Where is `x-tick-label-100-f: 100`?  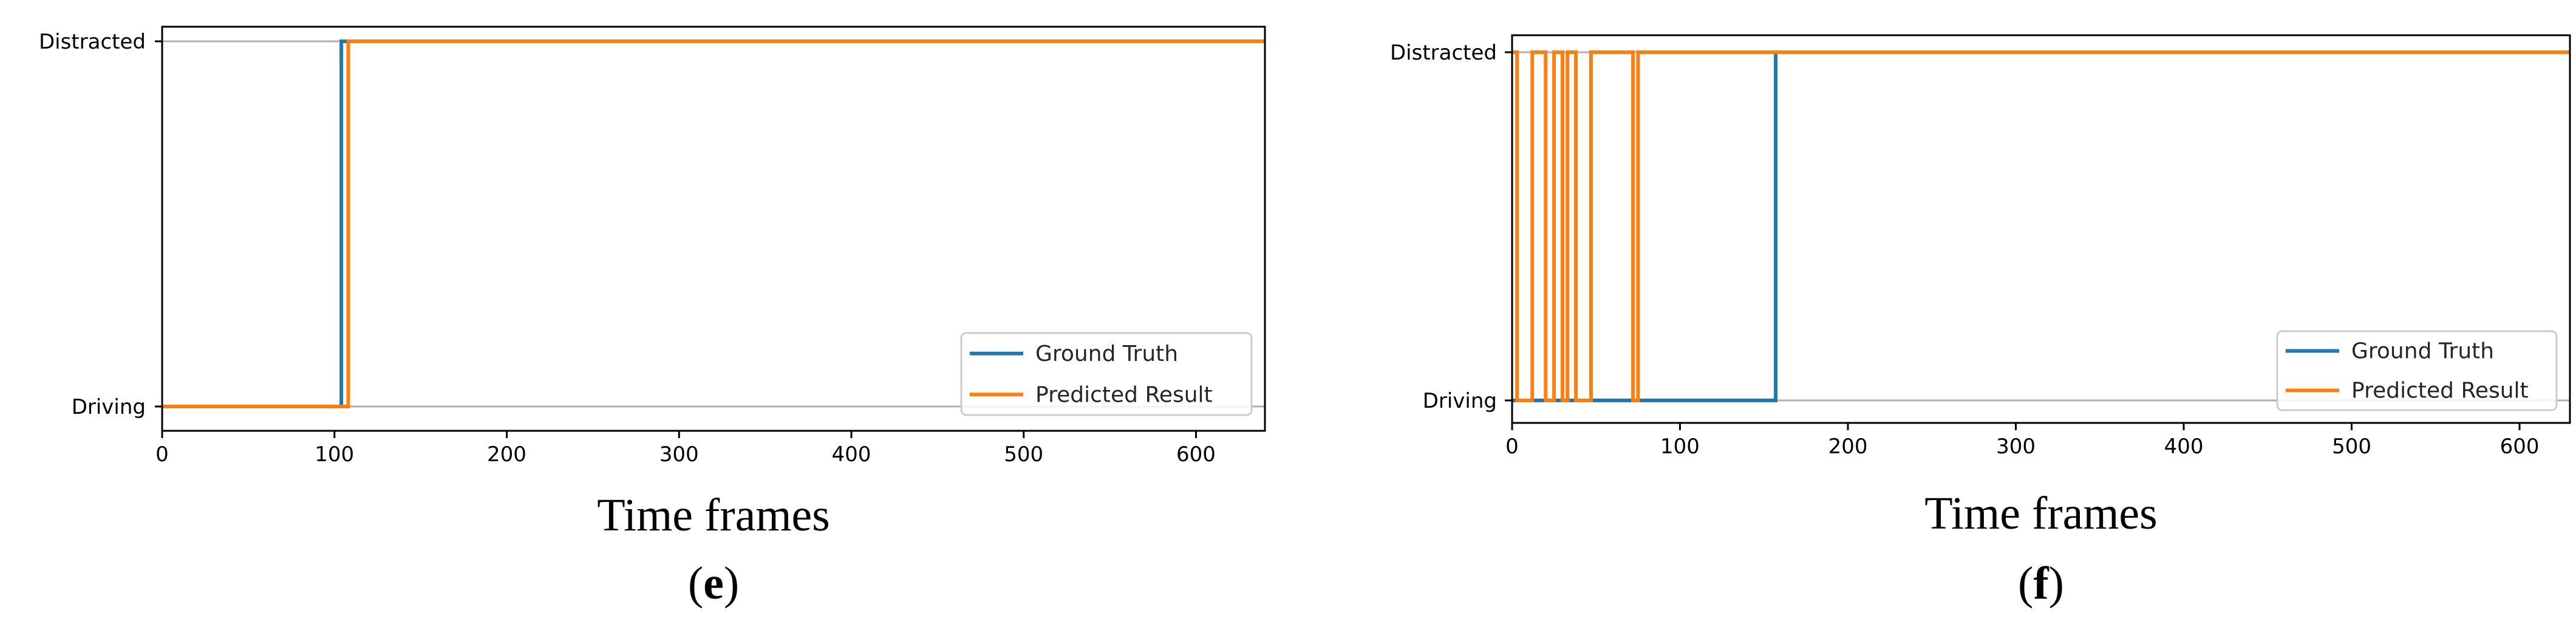 x-tick-label-100-f: 100 is located at coordinates (1680, 446).